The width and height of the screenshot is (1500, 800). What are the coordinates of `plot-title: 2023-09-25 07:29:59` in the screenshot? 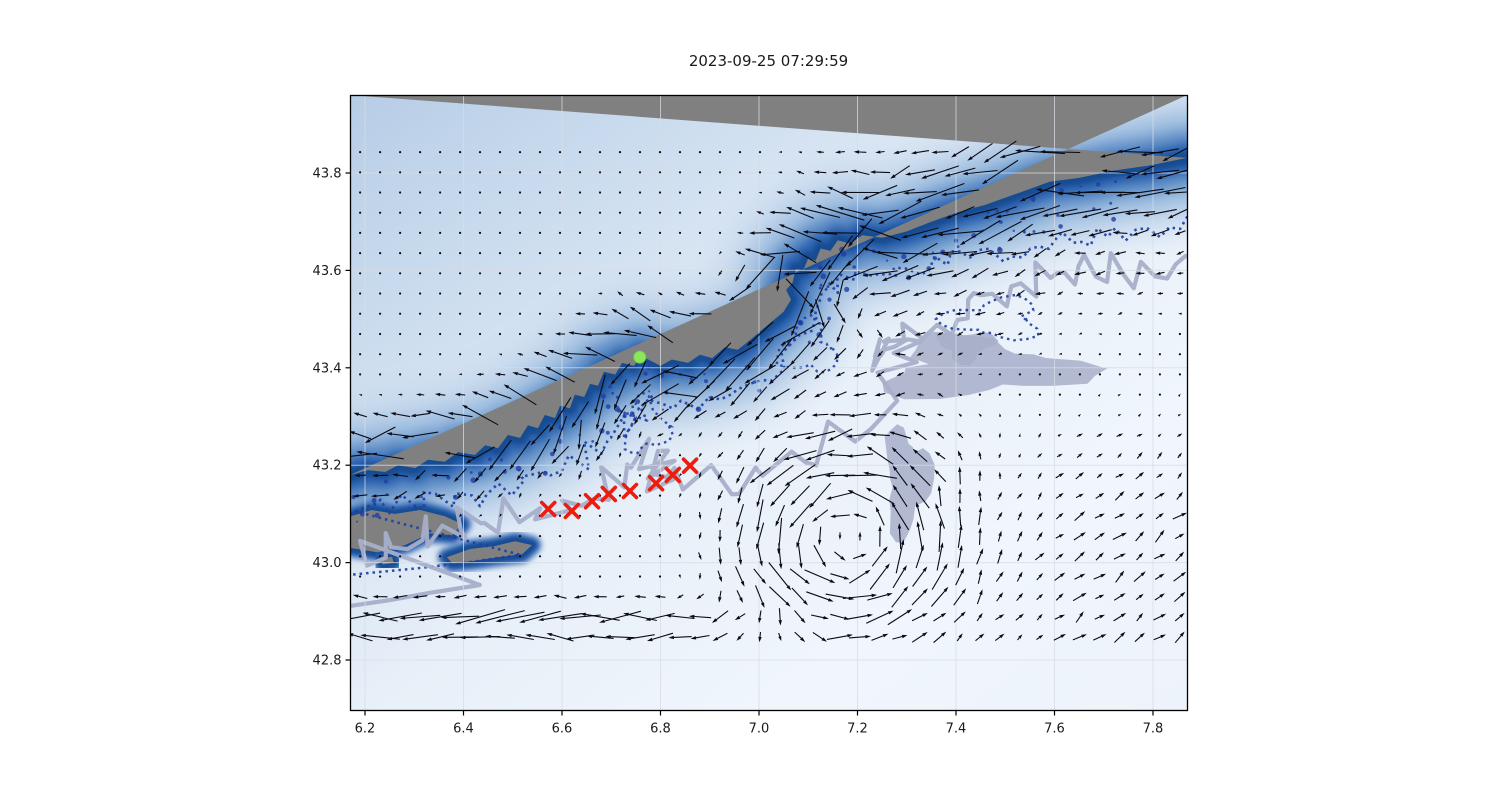 It's located at (768, 61).